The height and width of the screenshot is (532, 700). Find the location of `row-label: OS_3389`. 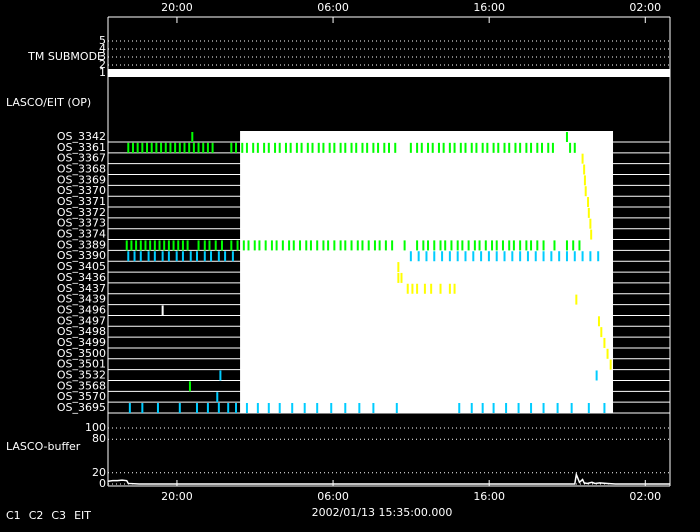

row-label: OS_3389 is located at coordinates (81, 244).